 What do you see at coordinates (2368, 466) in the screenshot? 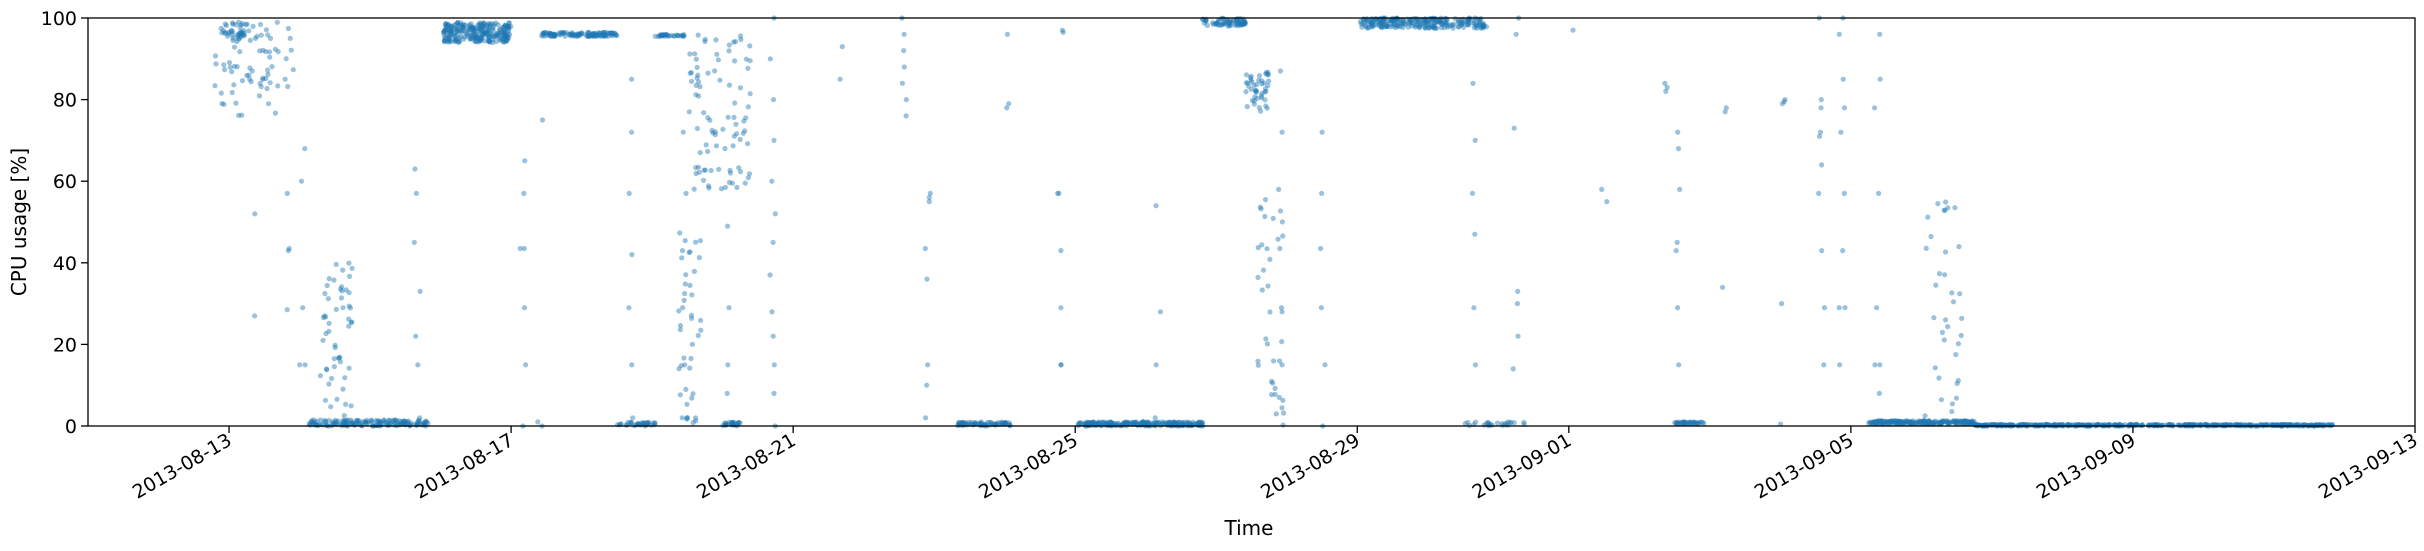
I see `x-tick-label: 2013-09-13` at bounding box center [2368, 466].